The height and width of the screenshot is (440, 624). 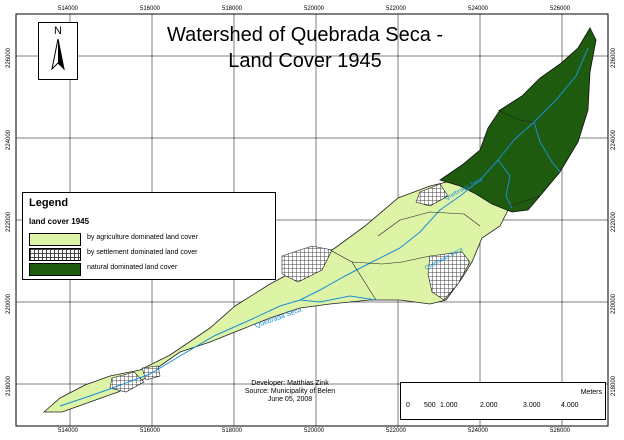 I want to click on legend-item-label: by settlement dominated land cover, so click(x=142, y=252).